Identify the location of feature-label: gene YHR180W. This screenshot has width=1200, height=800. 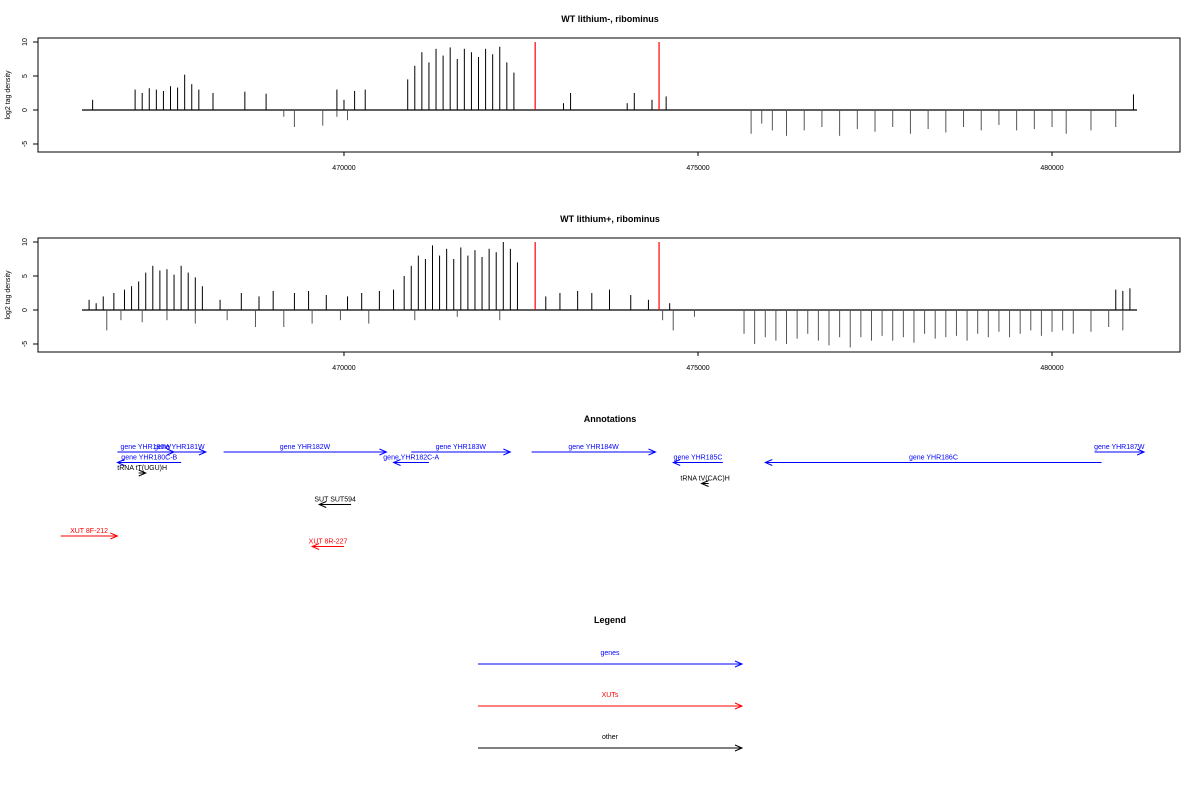
(145, 447).